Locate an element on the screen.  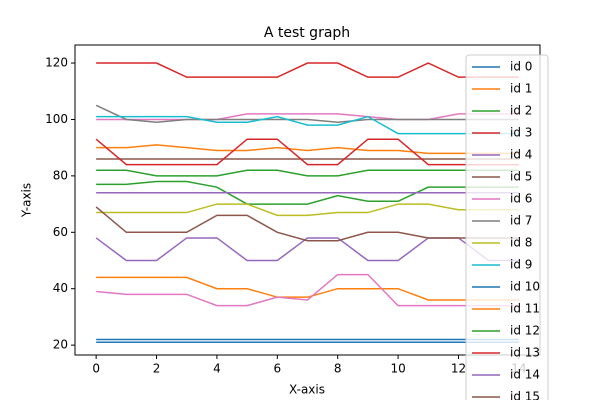
y-tick-label: 80 is located at coordinates (60, 175).